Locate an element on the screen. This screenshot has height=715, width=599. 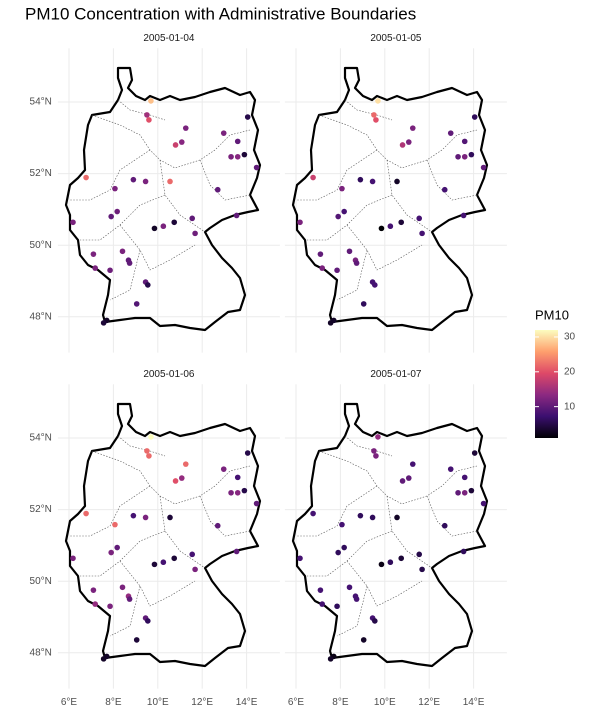
colorbar is located at coordinates (546, 384).